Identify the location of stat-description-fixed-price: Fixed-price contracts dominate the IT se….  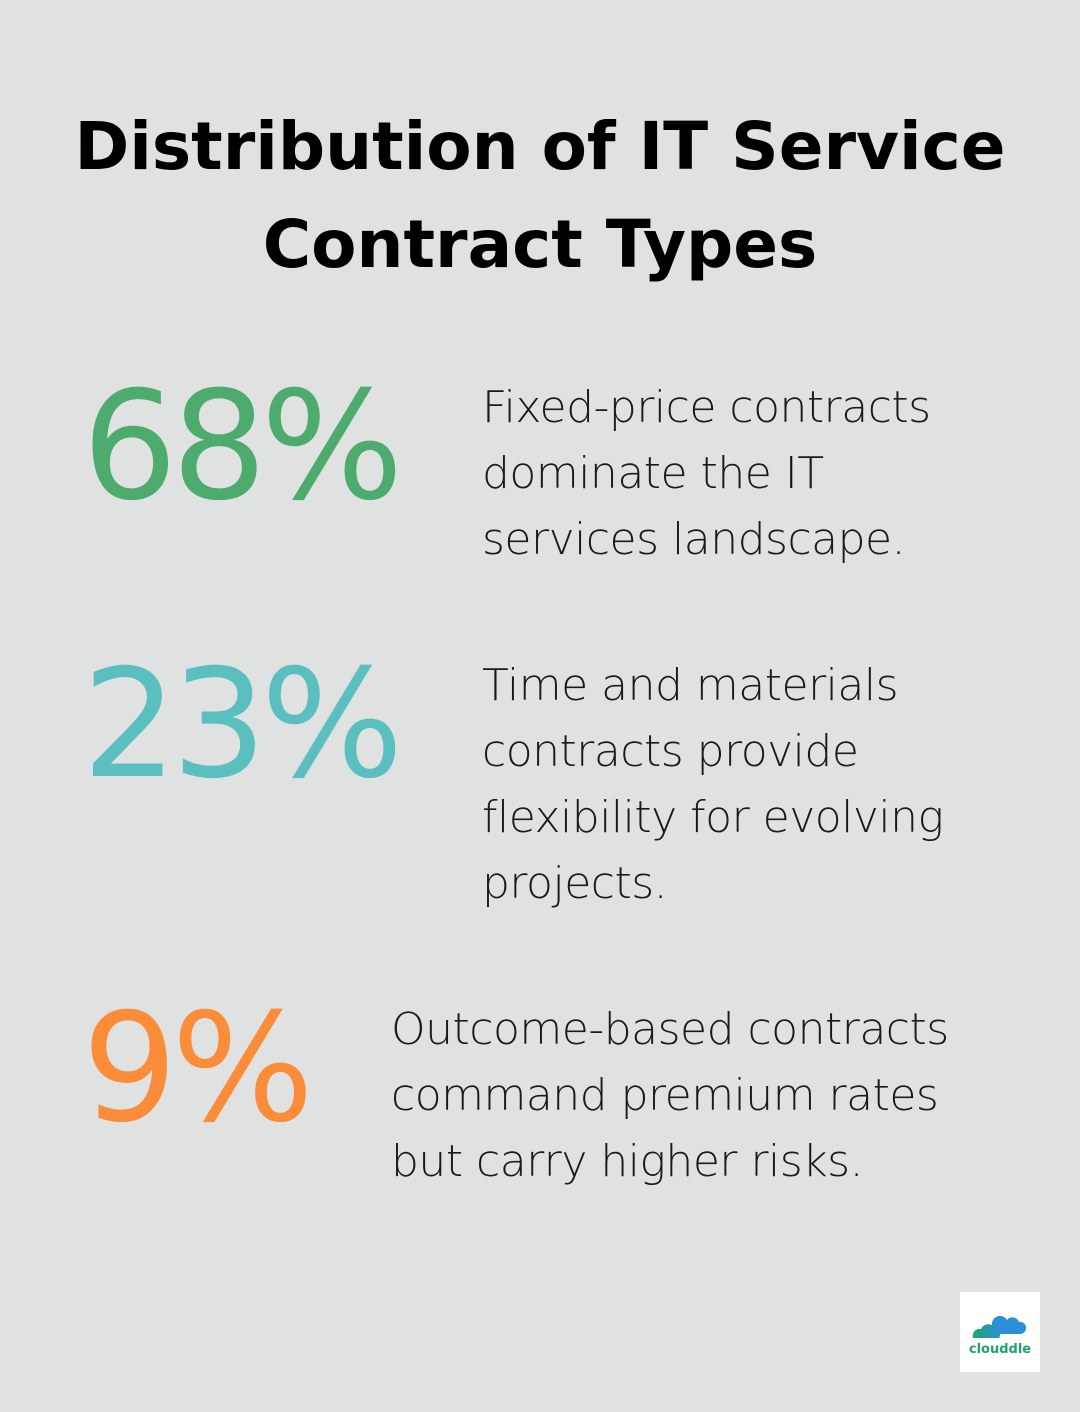
(706, 474).